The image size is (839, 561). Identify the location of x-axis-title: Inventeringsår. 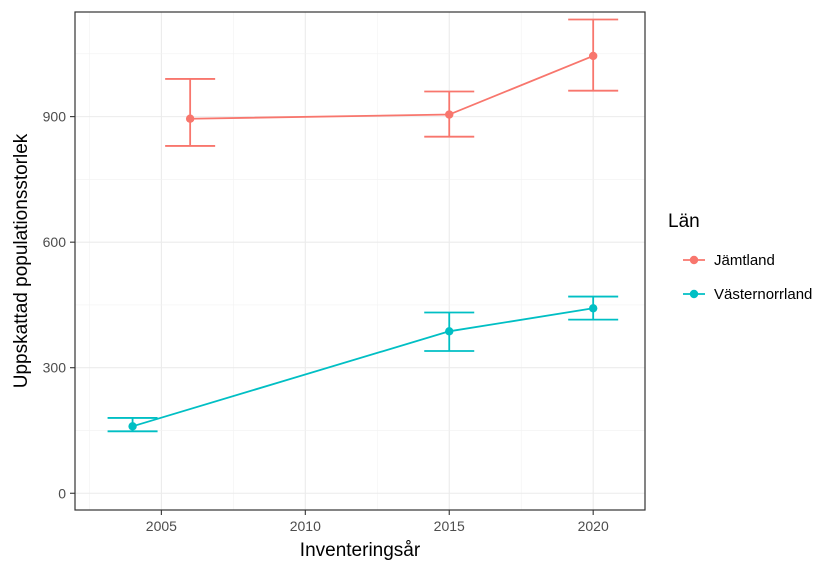
(360, 550).